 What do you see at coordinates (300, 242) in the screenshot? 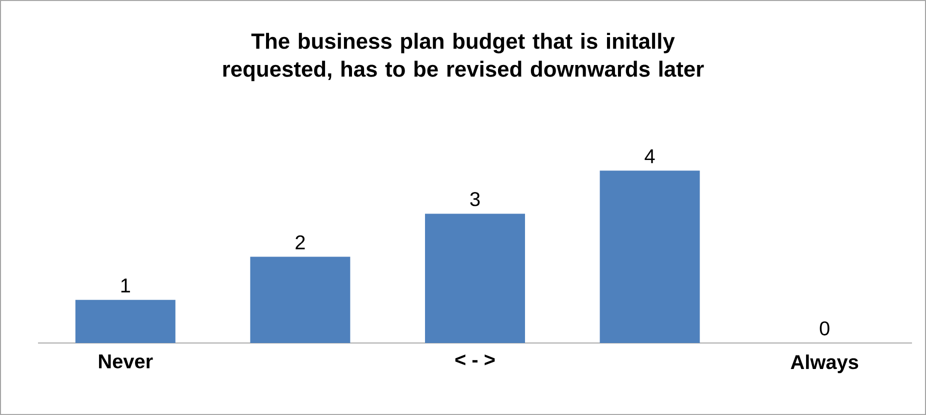
I see `data-label: 2` at bounding box center [300, 242].